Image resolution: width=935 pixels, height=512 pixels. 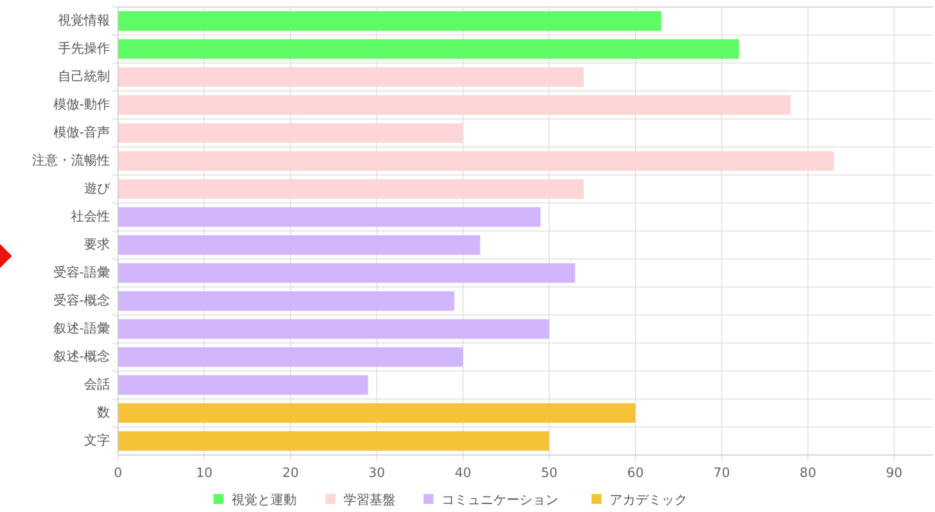 I want to click on x-tick-label: 20, so click(x=290, y=473).